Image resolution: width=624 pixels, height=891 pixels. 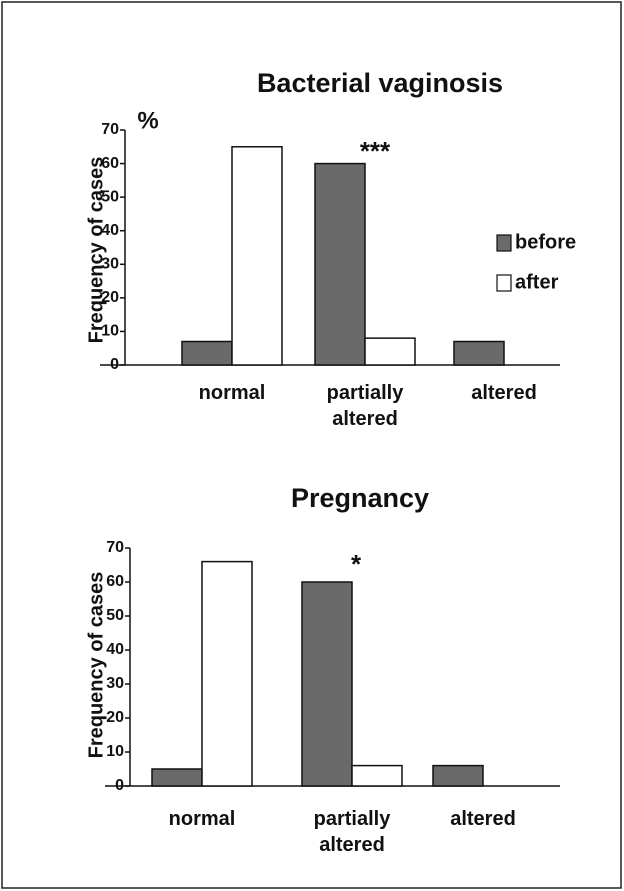 I want to click on annotation: *, so click(x=356, y=564).